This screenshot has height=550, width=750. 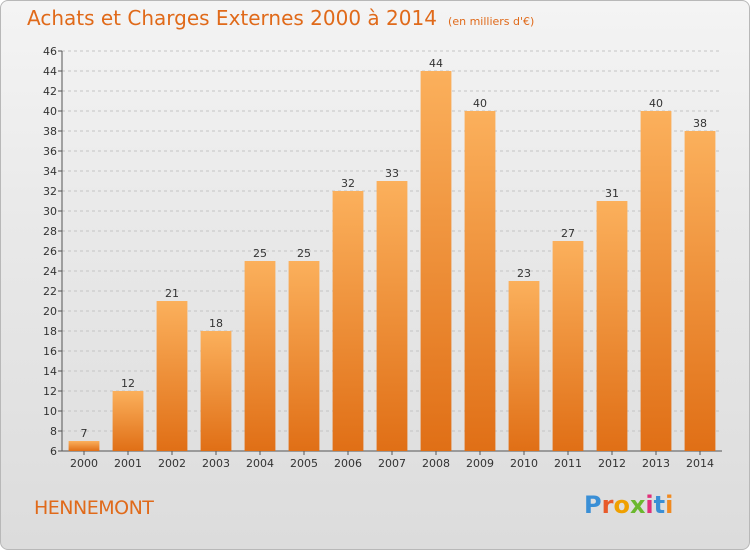 I want to click on y-tick-label: 40, so click(x=50, y=111).